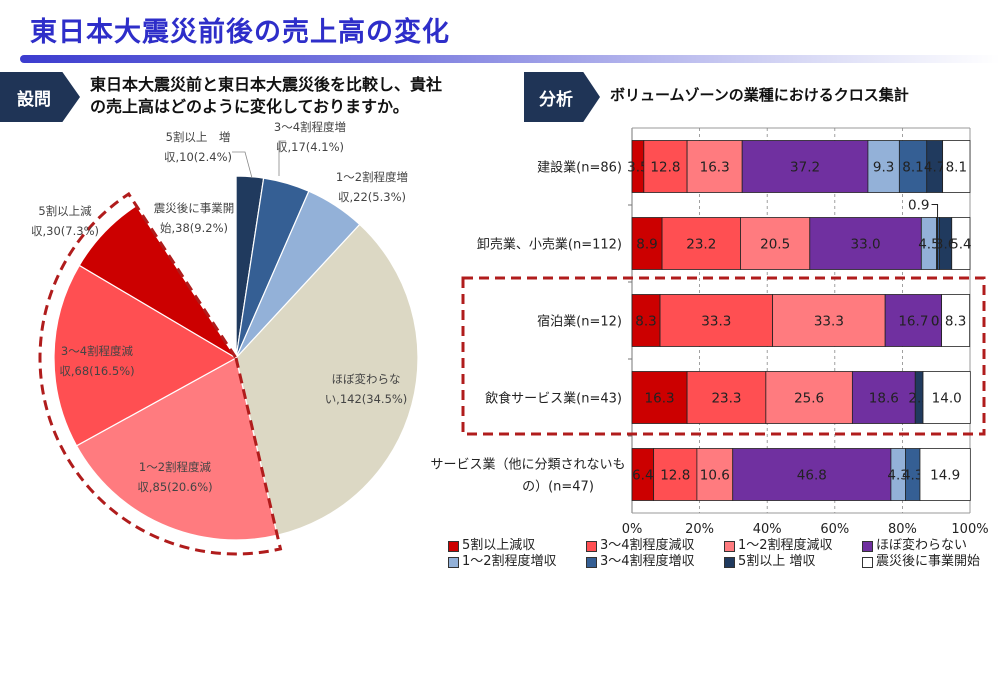 The width and height of the screenshot is (1000, 692). I want to click on category-label: 建設業(n=86), so click(579, 168).